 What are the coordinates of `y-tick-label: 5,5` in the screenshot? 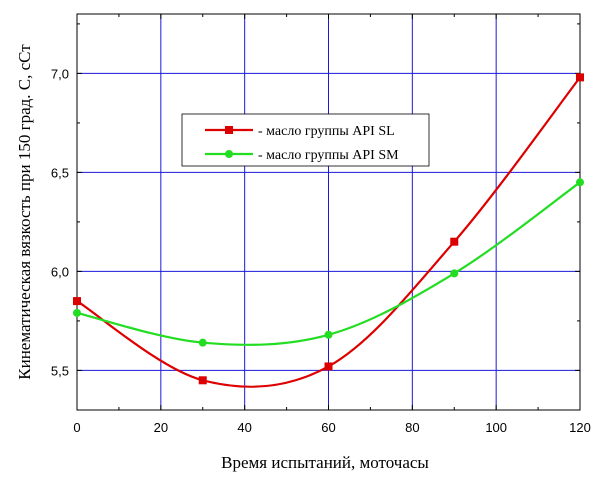 It's located at (60, 370).